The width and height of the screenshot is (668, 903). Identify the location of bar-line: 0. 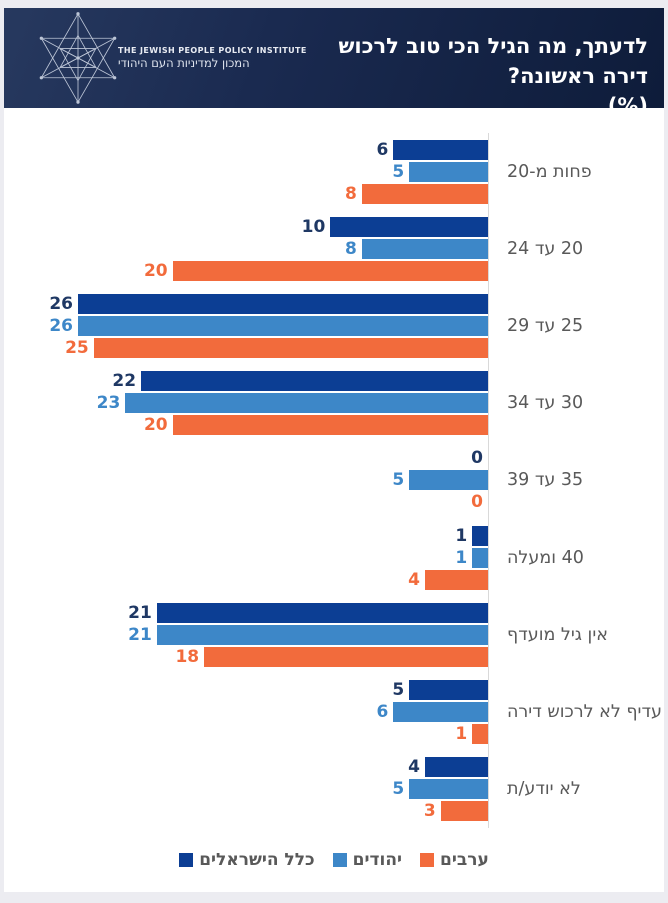
(246, 458).